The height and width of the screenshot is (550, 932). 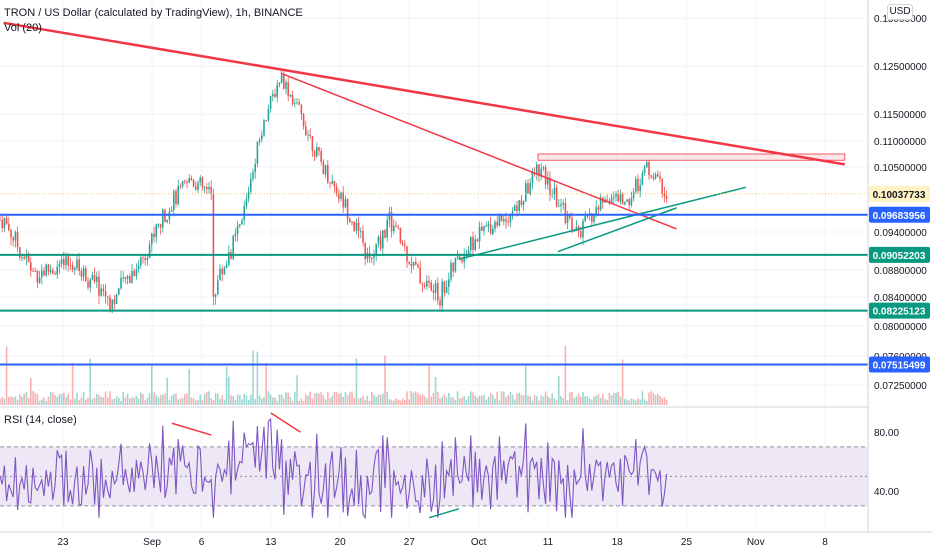 What do you see at coordinates (900, 12) in the screenshot?
I see `currency-button: USD` at bounding box center [900, 12].